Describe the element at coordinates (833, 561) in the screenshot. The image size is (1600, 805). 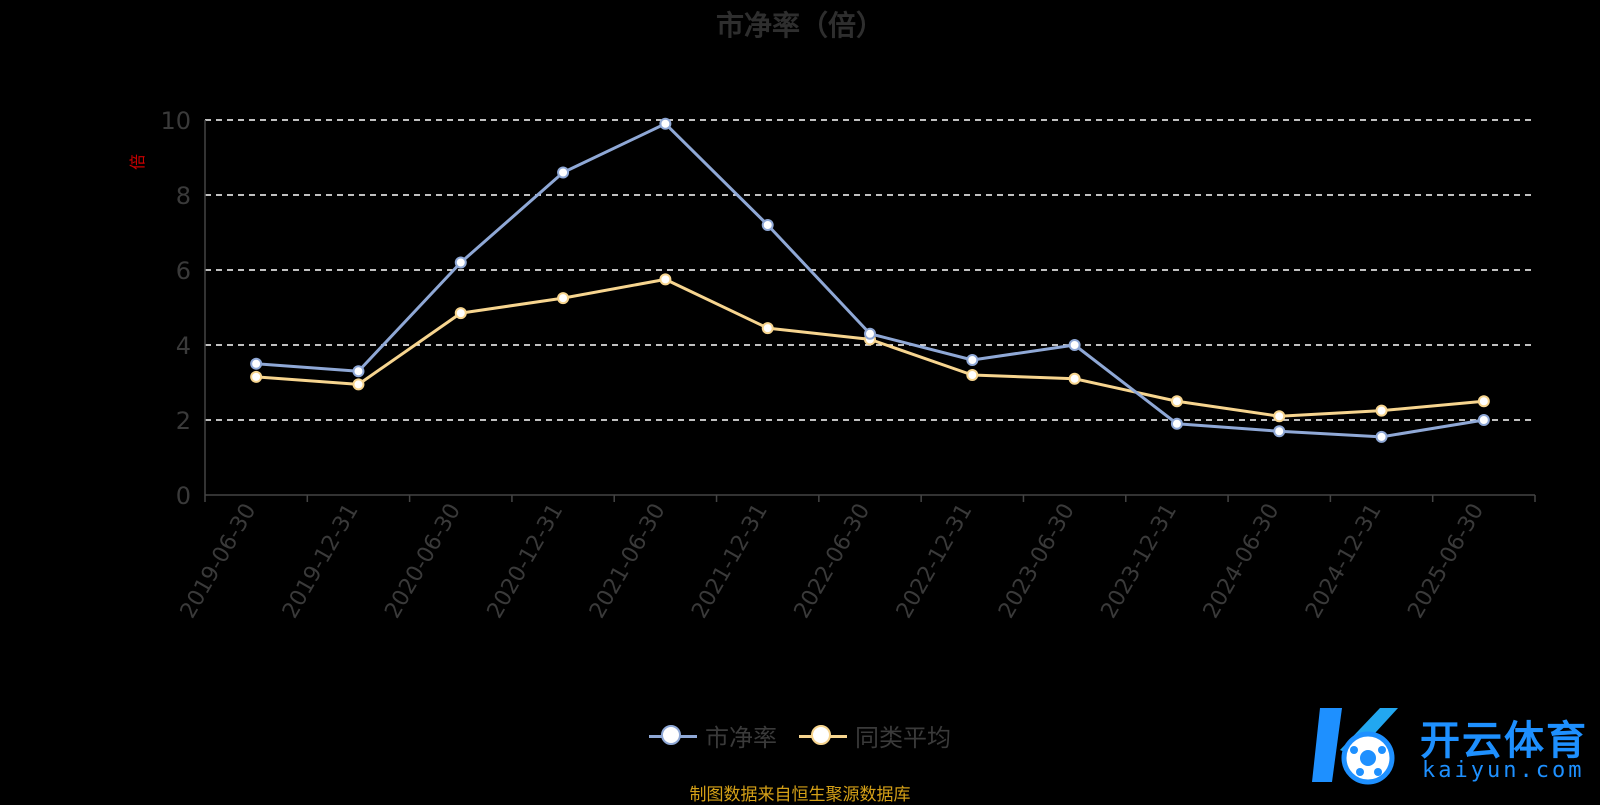
I see `x-tick-label: 2022-06-30` at that location.